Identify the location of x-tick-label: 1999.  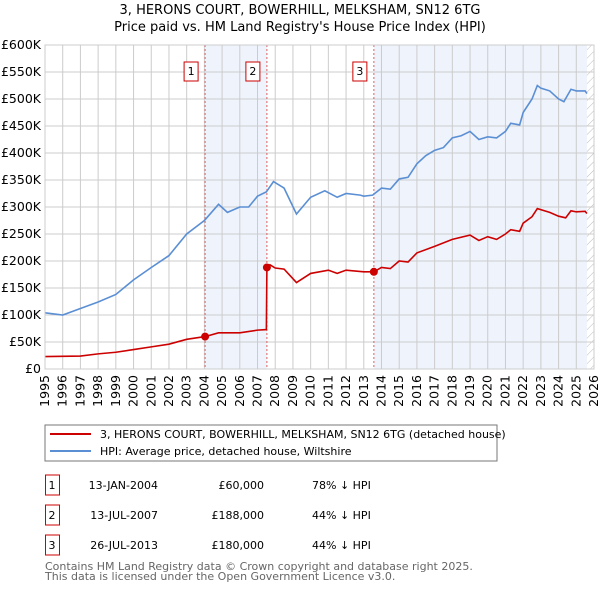
(115, 391).